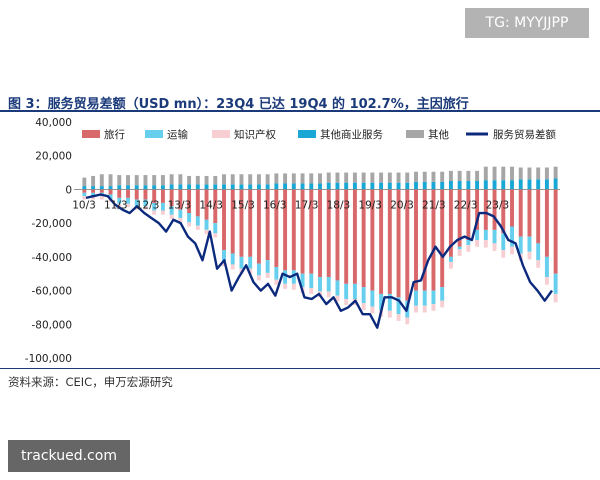 This screenshot has width=600, height=480. What do you see at coordinates (300, 111) in the screenshot?
I see `title-rule` at bounding box center [300, 111].